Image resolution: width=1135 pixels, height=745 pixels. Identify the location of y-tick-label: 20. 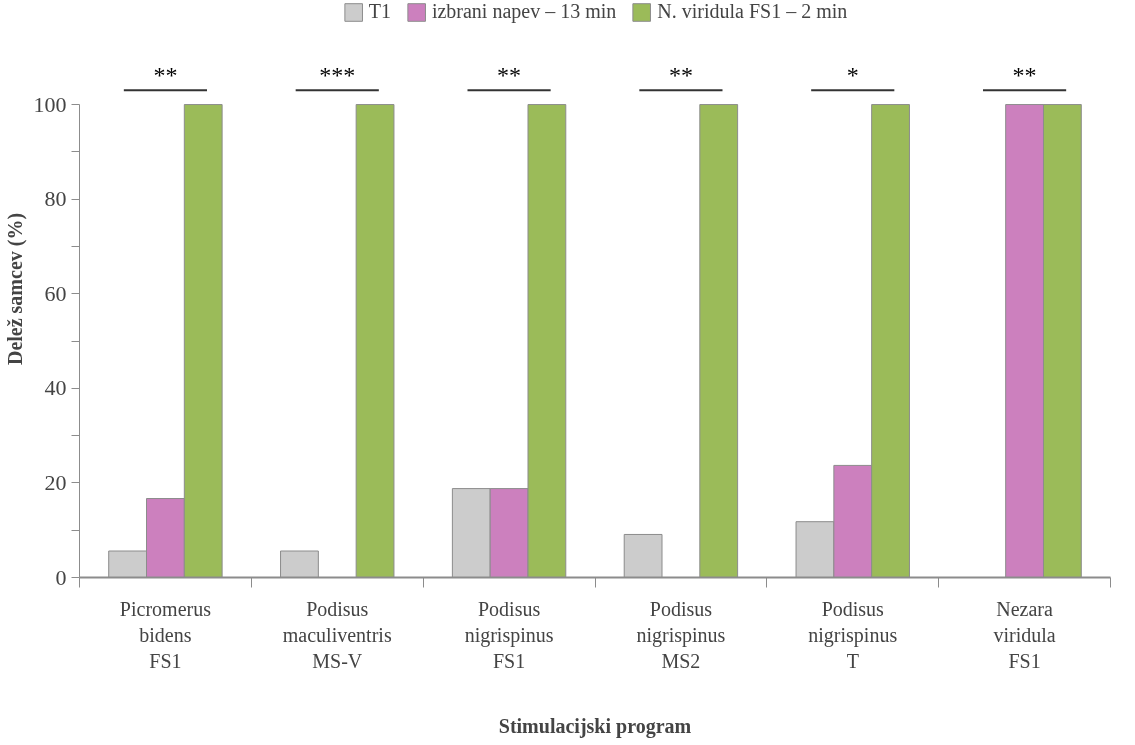
(55, 482).